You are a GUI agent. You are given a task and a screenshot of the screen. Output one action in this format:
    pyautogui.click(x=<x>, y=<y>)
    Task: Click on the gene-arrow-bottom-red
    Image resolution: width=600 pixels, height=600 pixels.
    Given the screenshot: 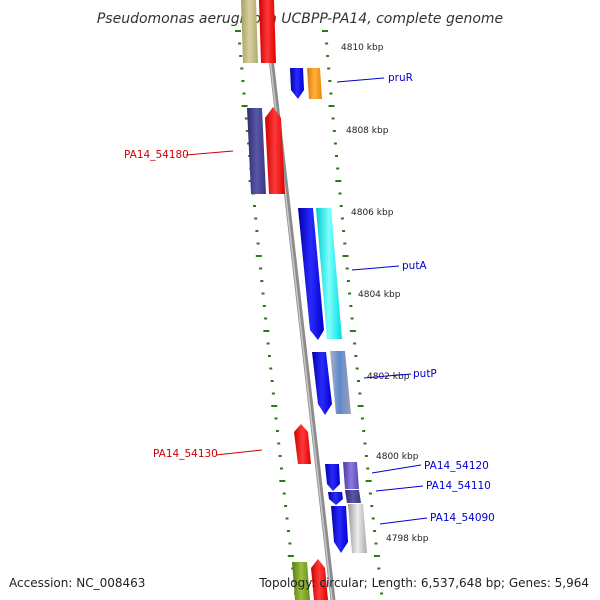 What is the action you would take?
    pyautogui.click(x=319, y=579)
    